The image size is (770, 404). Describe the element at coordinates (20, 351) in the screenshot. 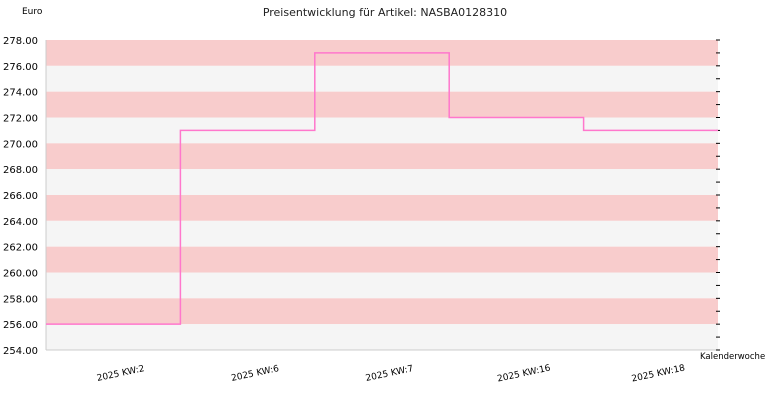

I see `y-tick-label: 254.00` at that location.